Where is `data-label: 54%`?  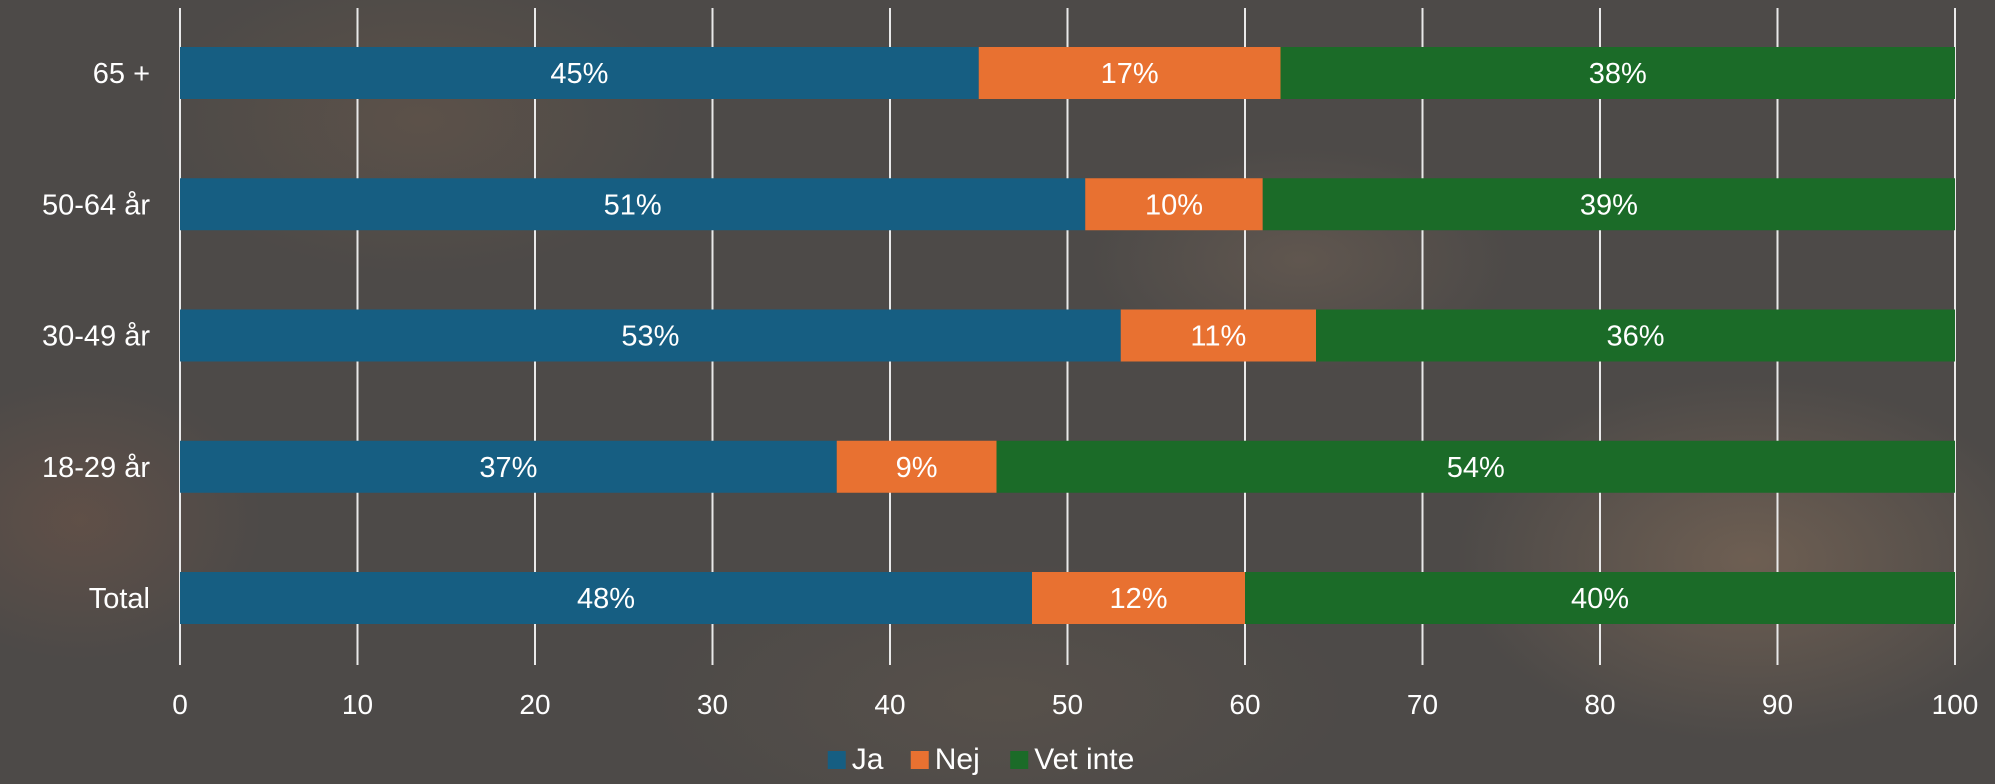 data-label: 54% is located at coordinates (1476, 468).